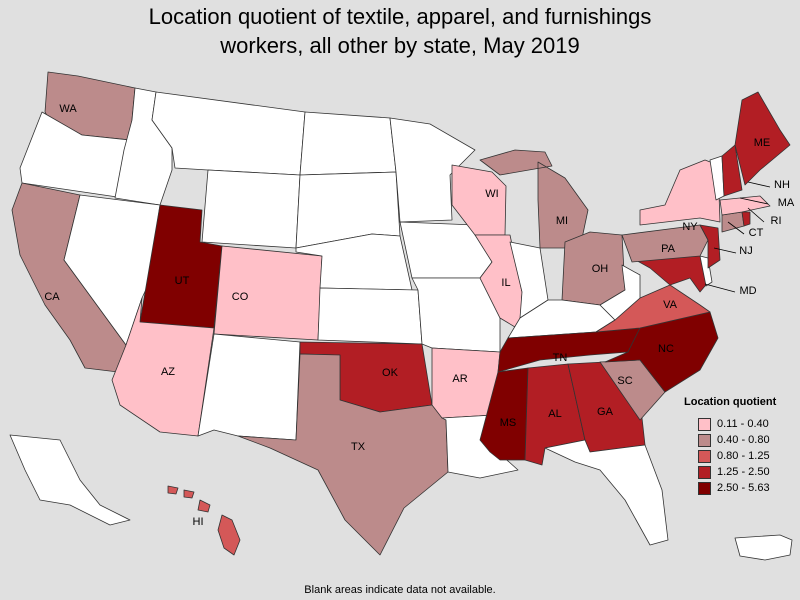 The image size is (800, 600). Describe the element at coordinates (746, 219) in the screenshot. I see `state-ri` at that location.